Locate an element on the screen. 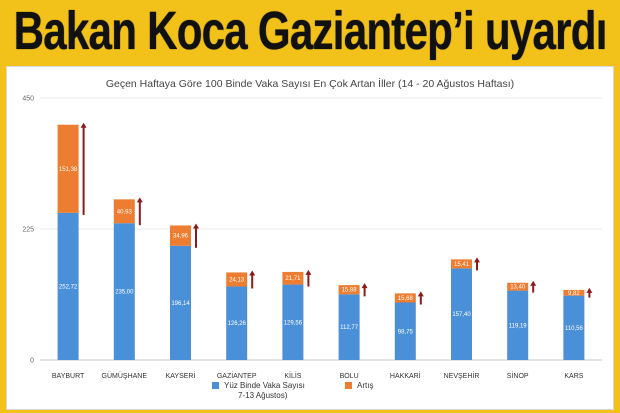 Image resolution: width=620 pixels, height=413 pixels. x-category-label-7: NEVŞEHİR is located at coordinates (462, 375).